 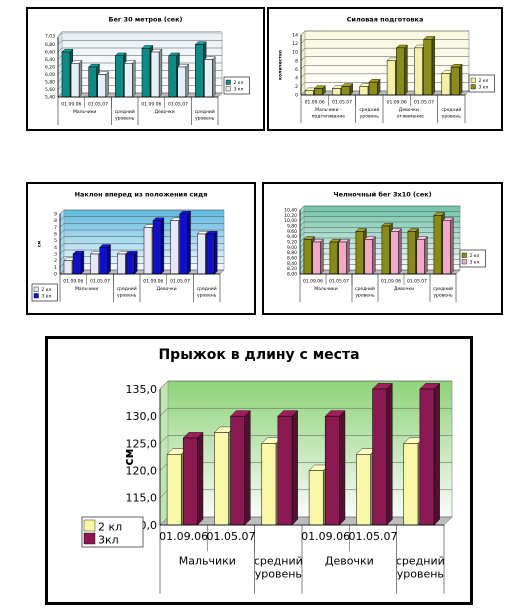 What do you see at coordinates (290, 216) in the screenshot?
I see `y-tick-label: 10,20` at bounding box center [290, 216].